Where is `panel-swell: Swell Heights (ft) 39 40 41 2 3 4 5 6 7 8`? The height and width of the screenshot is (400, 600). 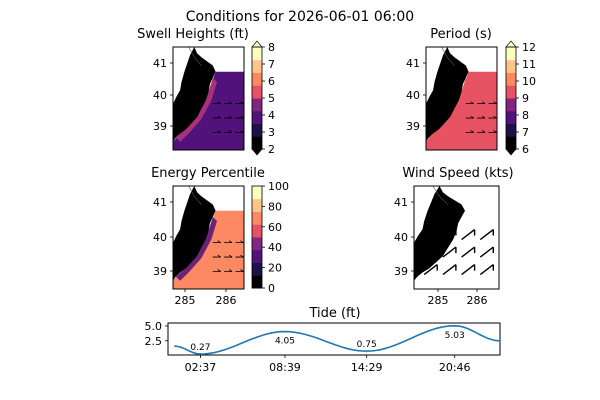
panel-swell: Swell Heights (ft) 39 40 41 2 3 4 5 6 7 8 is located at coordinates (206, 91).